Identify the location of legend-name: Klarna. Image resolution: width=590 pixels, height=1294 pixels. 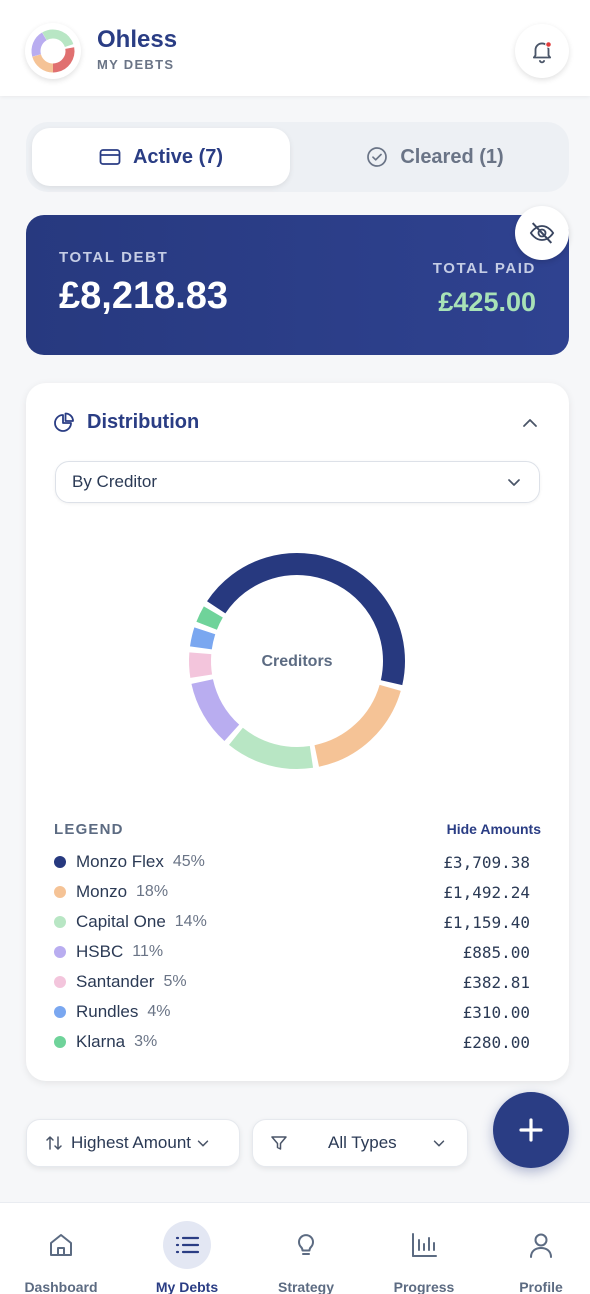
(101, 1041).